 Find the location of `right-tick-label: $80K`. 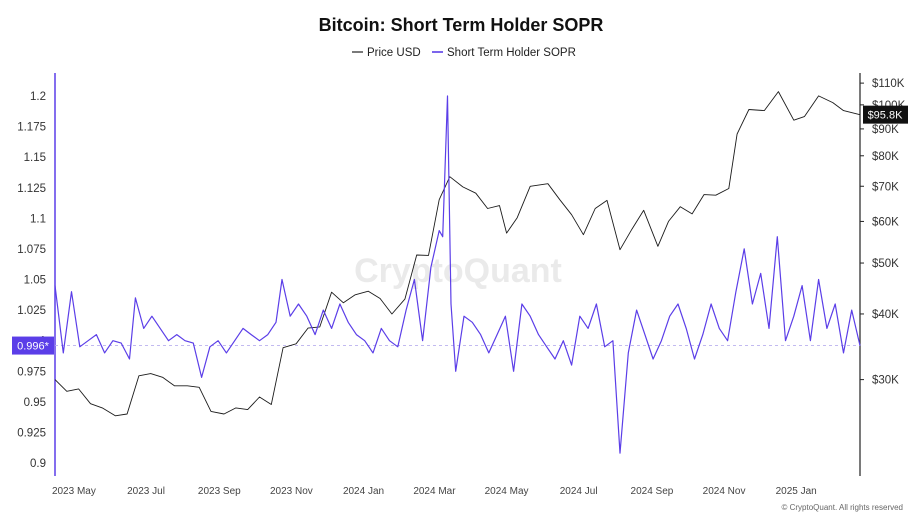

right-tick-label: $80K is located at coordinates (885, 157).